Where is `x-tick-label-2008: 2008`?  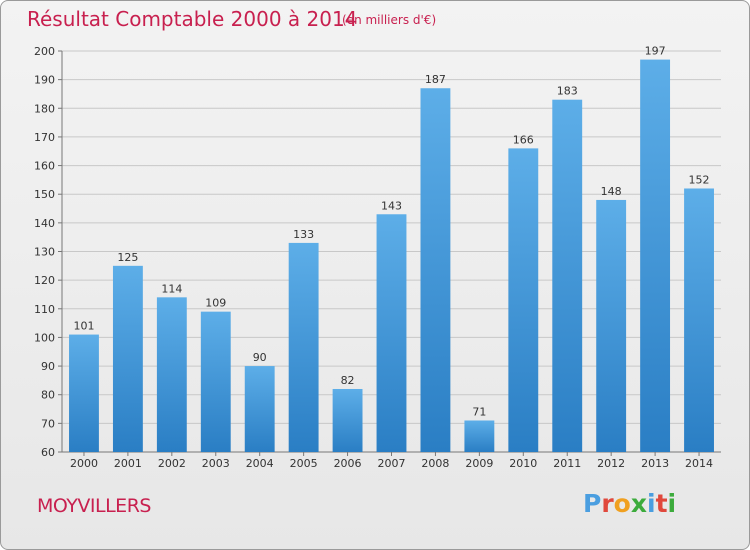 x-tick-label-2008: 2008 is located at coordinates (435, 463).